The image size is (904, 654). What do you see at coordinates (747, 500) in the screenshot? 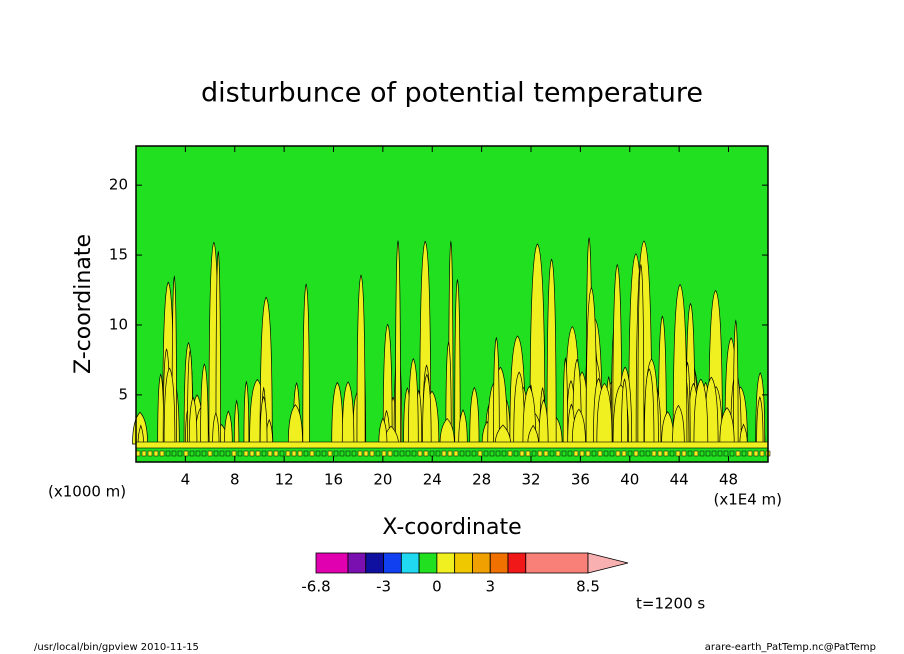
I see `x-unit: (x1E4 m)` at bounding box center [747, 500].